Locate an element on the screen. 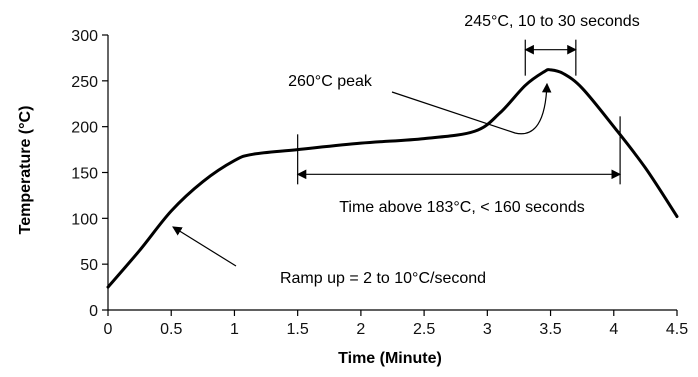 Image resolution: width=698 pixels, height=377 pixels. y-axis-title: Temperature (°C) is located at coordinates (25, 170).